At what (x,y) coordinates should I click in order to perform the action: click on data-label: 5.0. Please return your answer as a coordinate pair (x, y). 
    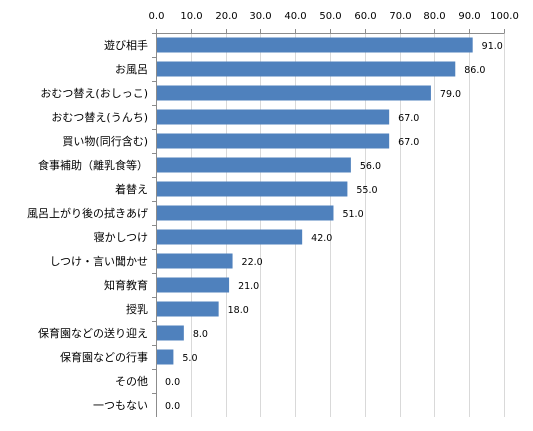
    Looking at the image, I should click on (189, 358).